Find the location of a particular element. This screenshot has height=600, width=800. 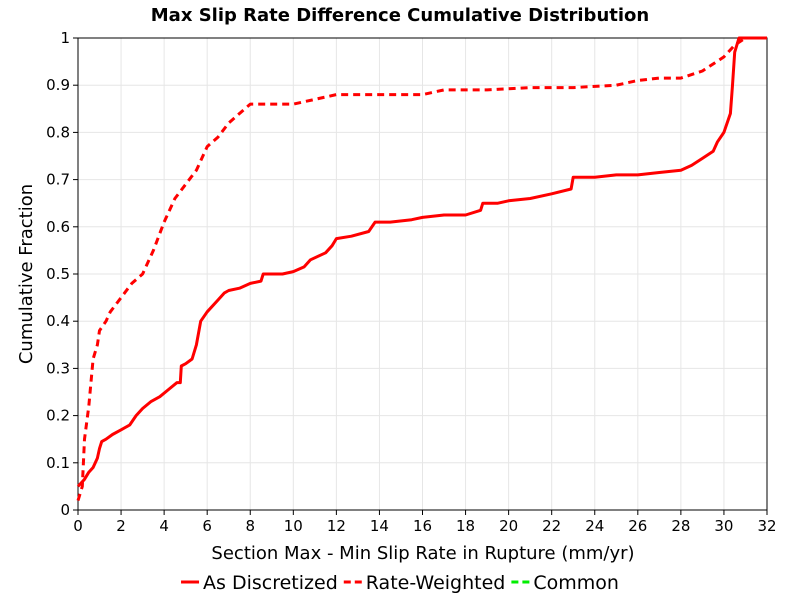

y-tick-label: 0.6 is located at coordinates (58, 227).